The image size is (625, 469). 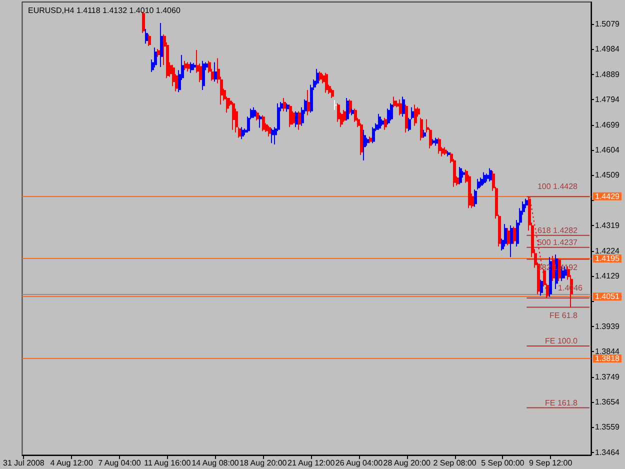 What do you see at coordinates (607, 99) in the screenshot?
I see `y-tick-label: 1.4794` at bounding box center [607, 99].